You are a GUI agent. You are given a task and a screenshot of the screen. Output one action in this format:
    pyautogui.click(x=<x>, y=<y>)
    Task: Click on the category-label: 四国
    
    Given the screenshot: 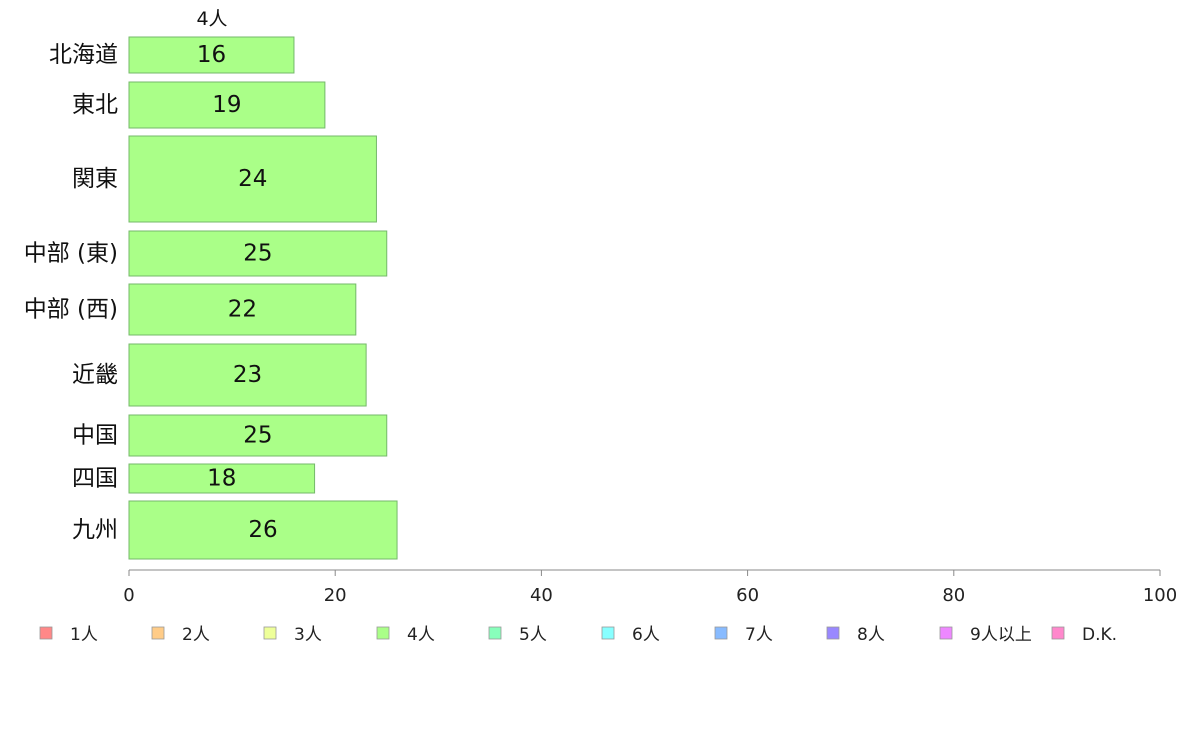 What is the action you would take?
    pyautogui.click(x=95, y=479)
    